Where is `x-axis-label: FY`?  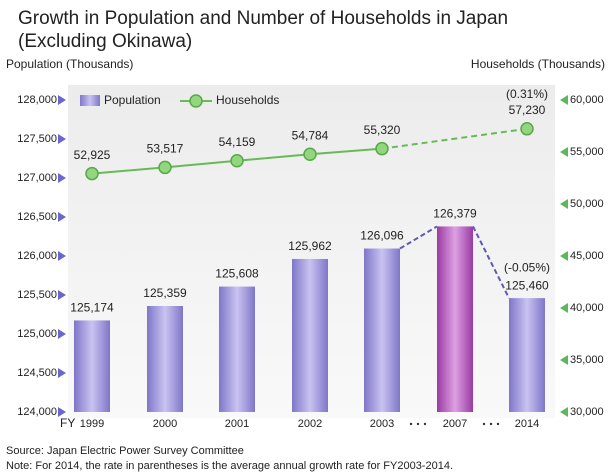
x-axis-label: FY is located at coordinates (67, 423).